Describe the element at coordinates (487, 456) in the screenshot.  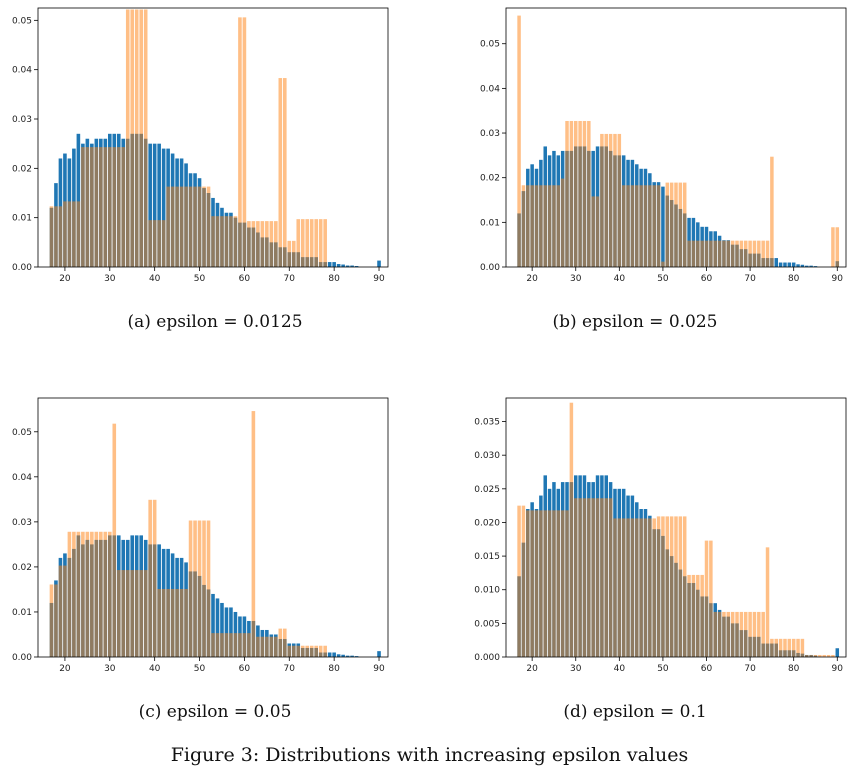
I see `y-tick-label: 0.030` at that location.